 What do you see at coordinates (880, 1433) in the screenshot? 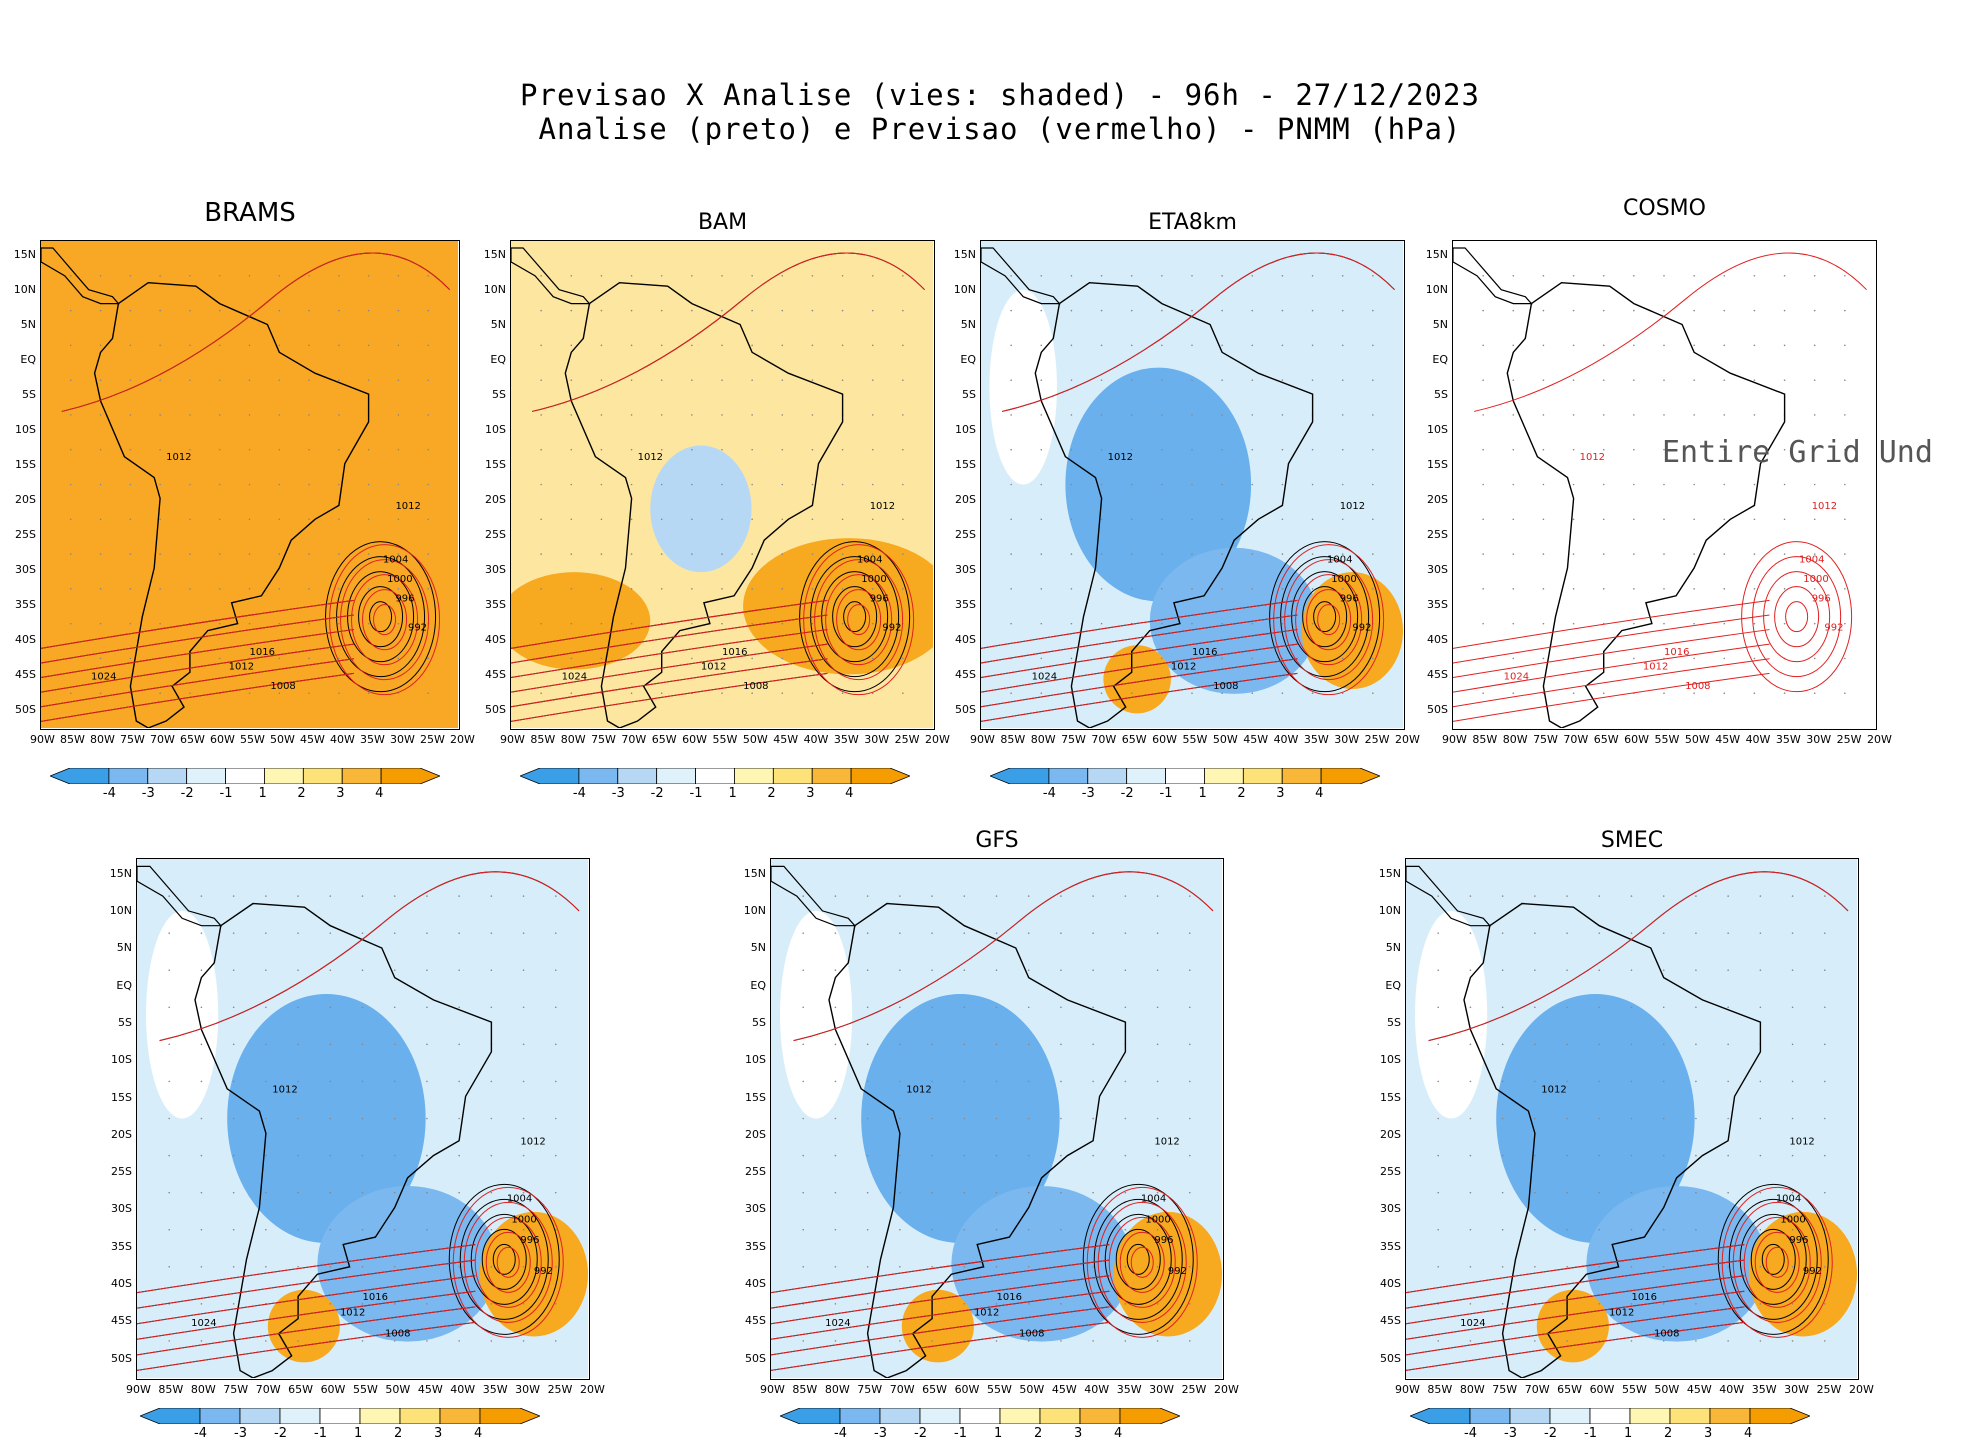
I see `colorbar-label: -3` at bounding box center [880, 1433].